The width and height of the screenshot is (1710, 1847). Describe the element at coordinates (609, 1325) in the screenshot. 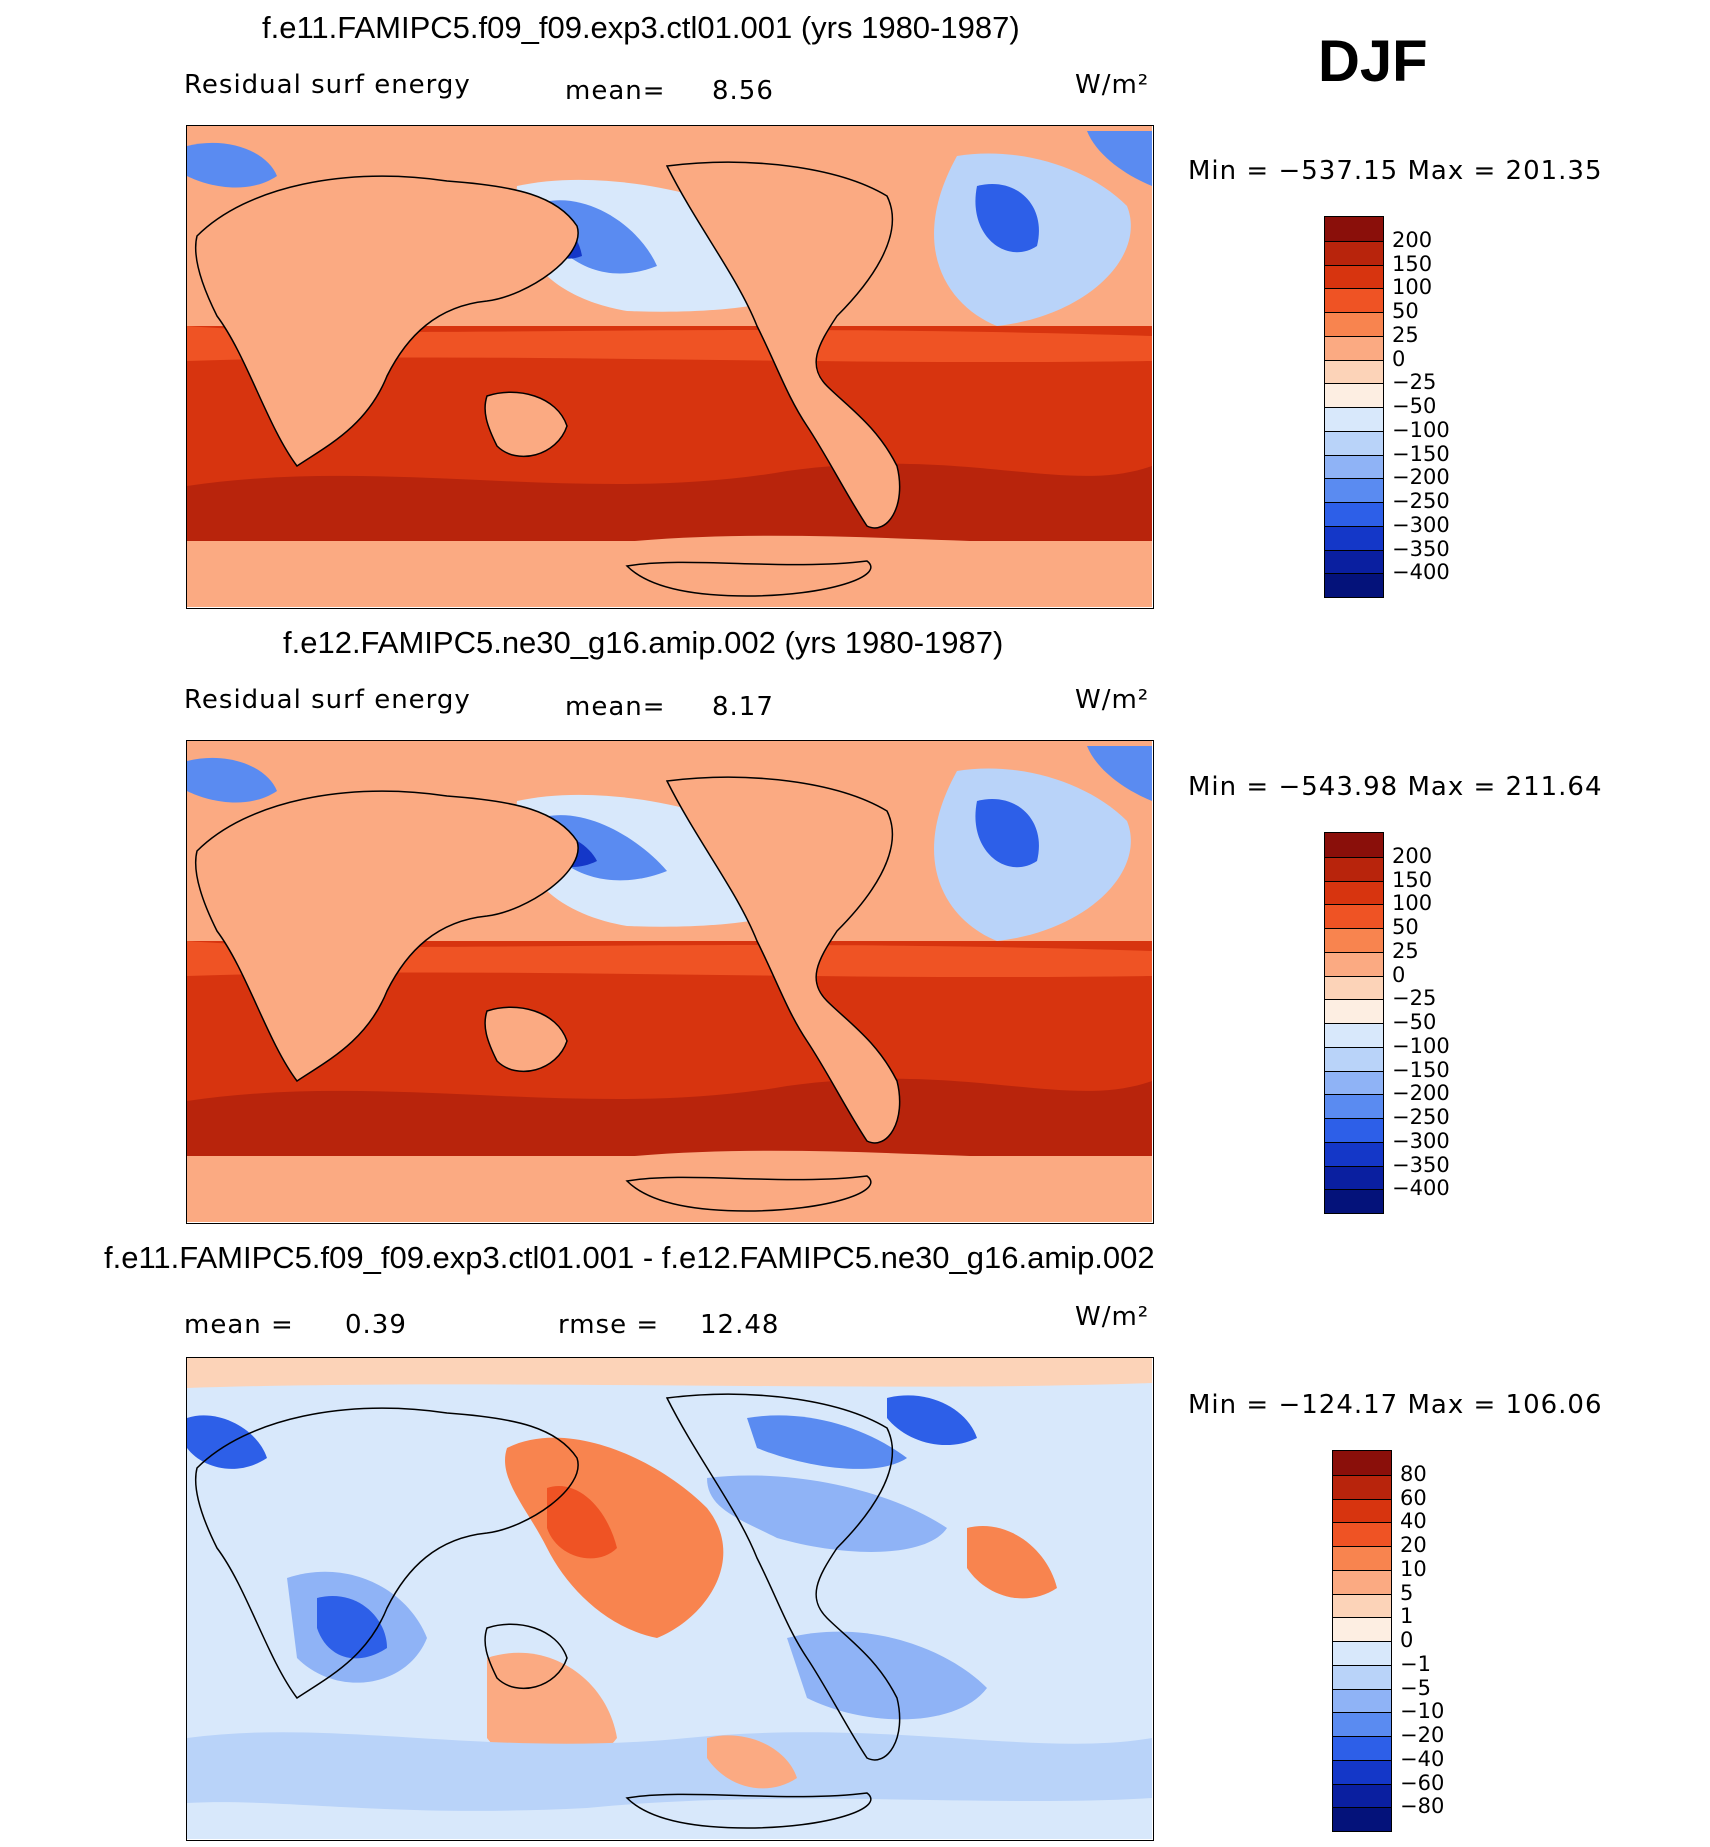

I see `panel3-rmse-label: rmse =` at that location.